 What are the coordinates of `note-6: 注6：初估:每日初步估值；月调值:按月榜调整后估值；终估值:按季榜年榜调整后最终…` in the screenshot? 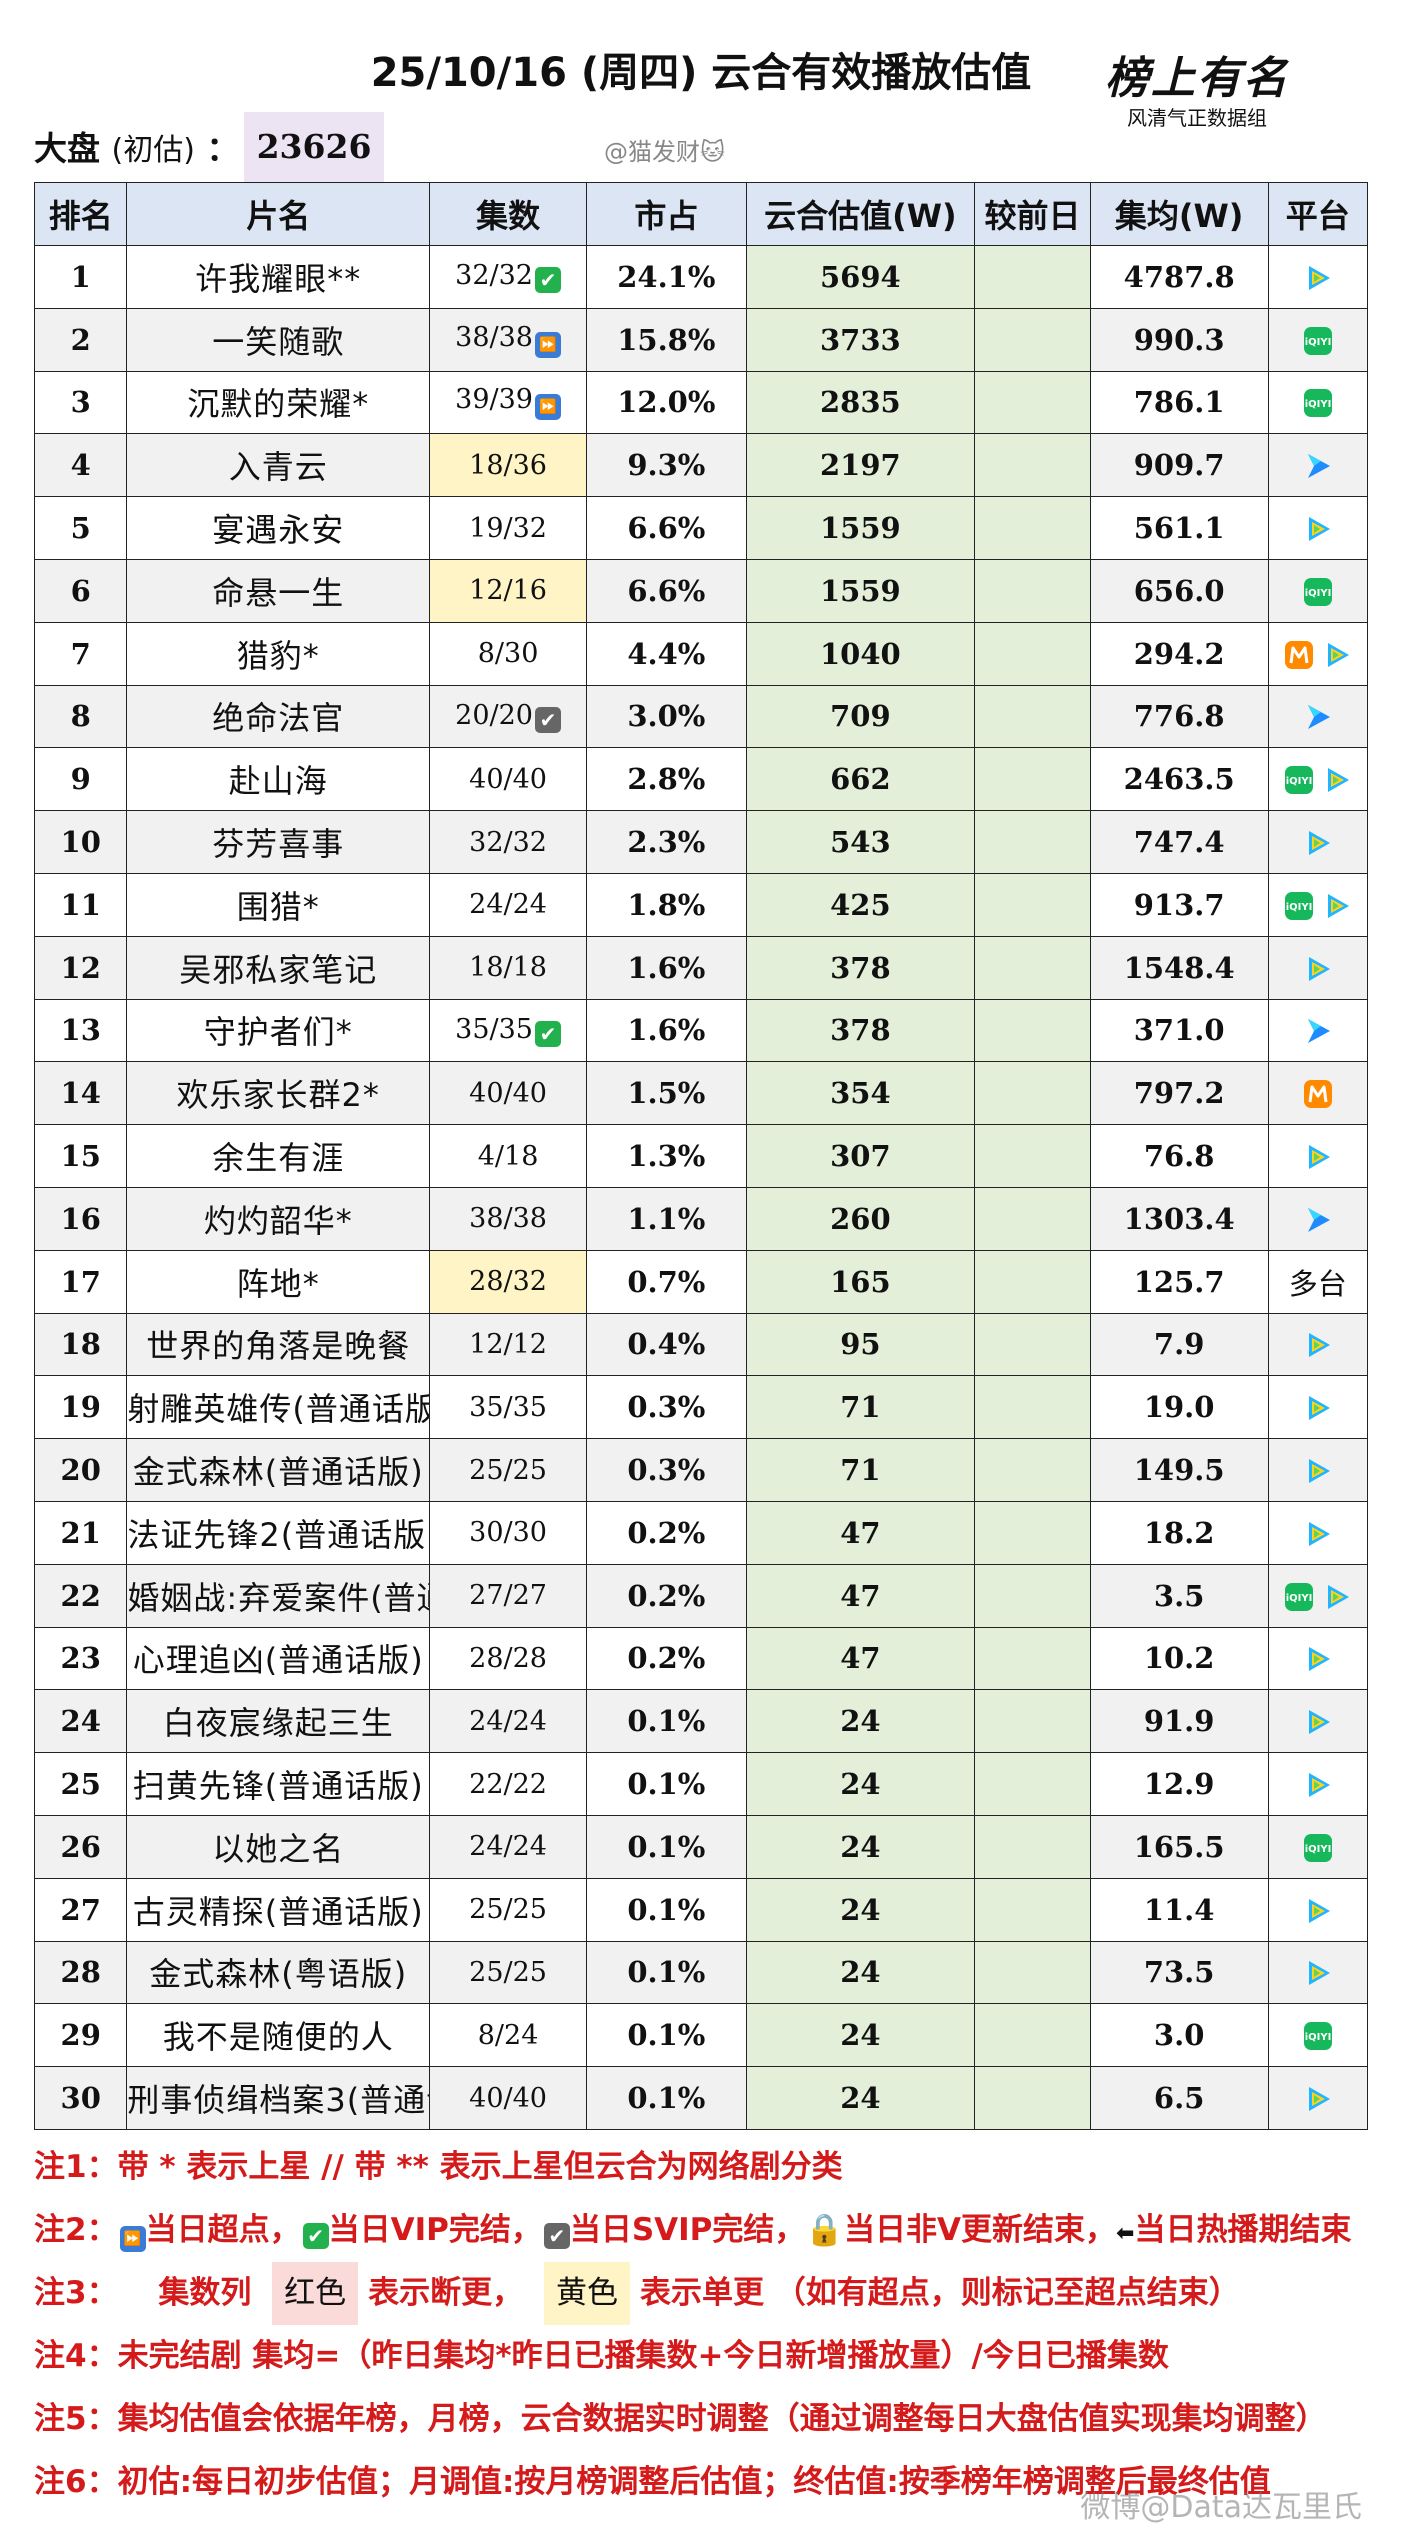 It's located at (652, 2481).